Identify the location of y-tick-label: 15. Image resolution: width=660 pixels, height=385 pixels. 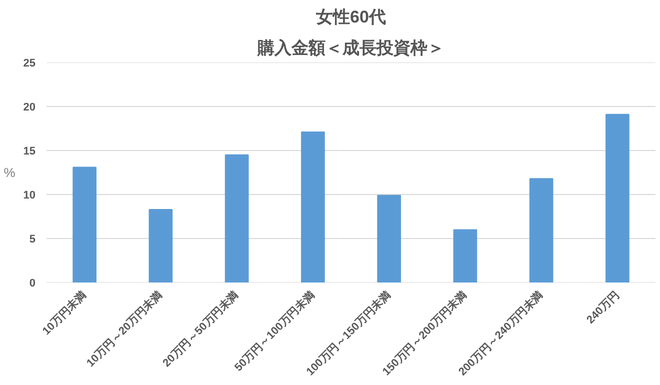
(29, 152).